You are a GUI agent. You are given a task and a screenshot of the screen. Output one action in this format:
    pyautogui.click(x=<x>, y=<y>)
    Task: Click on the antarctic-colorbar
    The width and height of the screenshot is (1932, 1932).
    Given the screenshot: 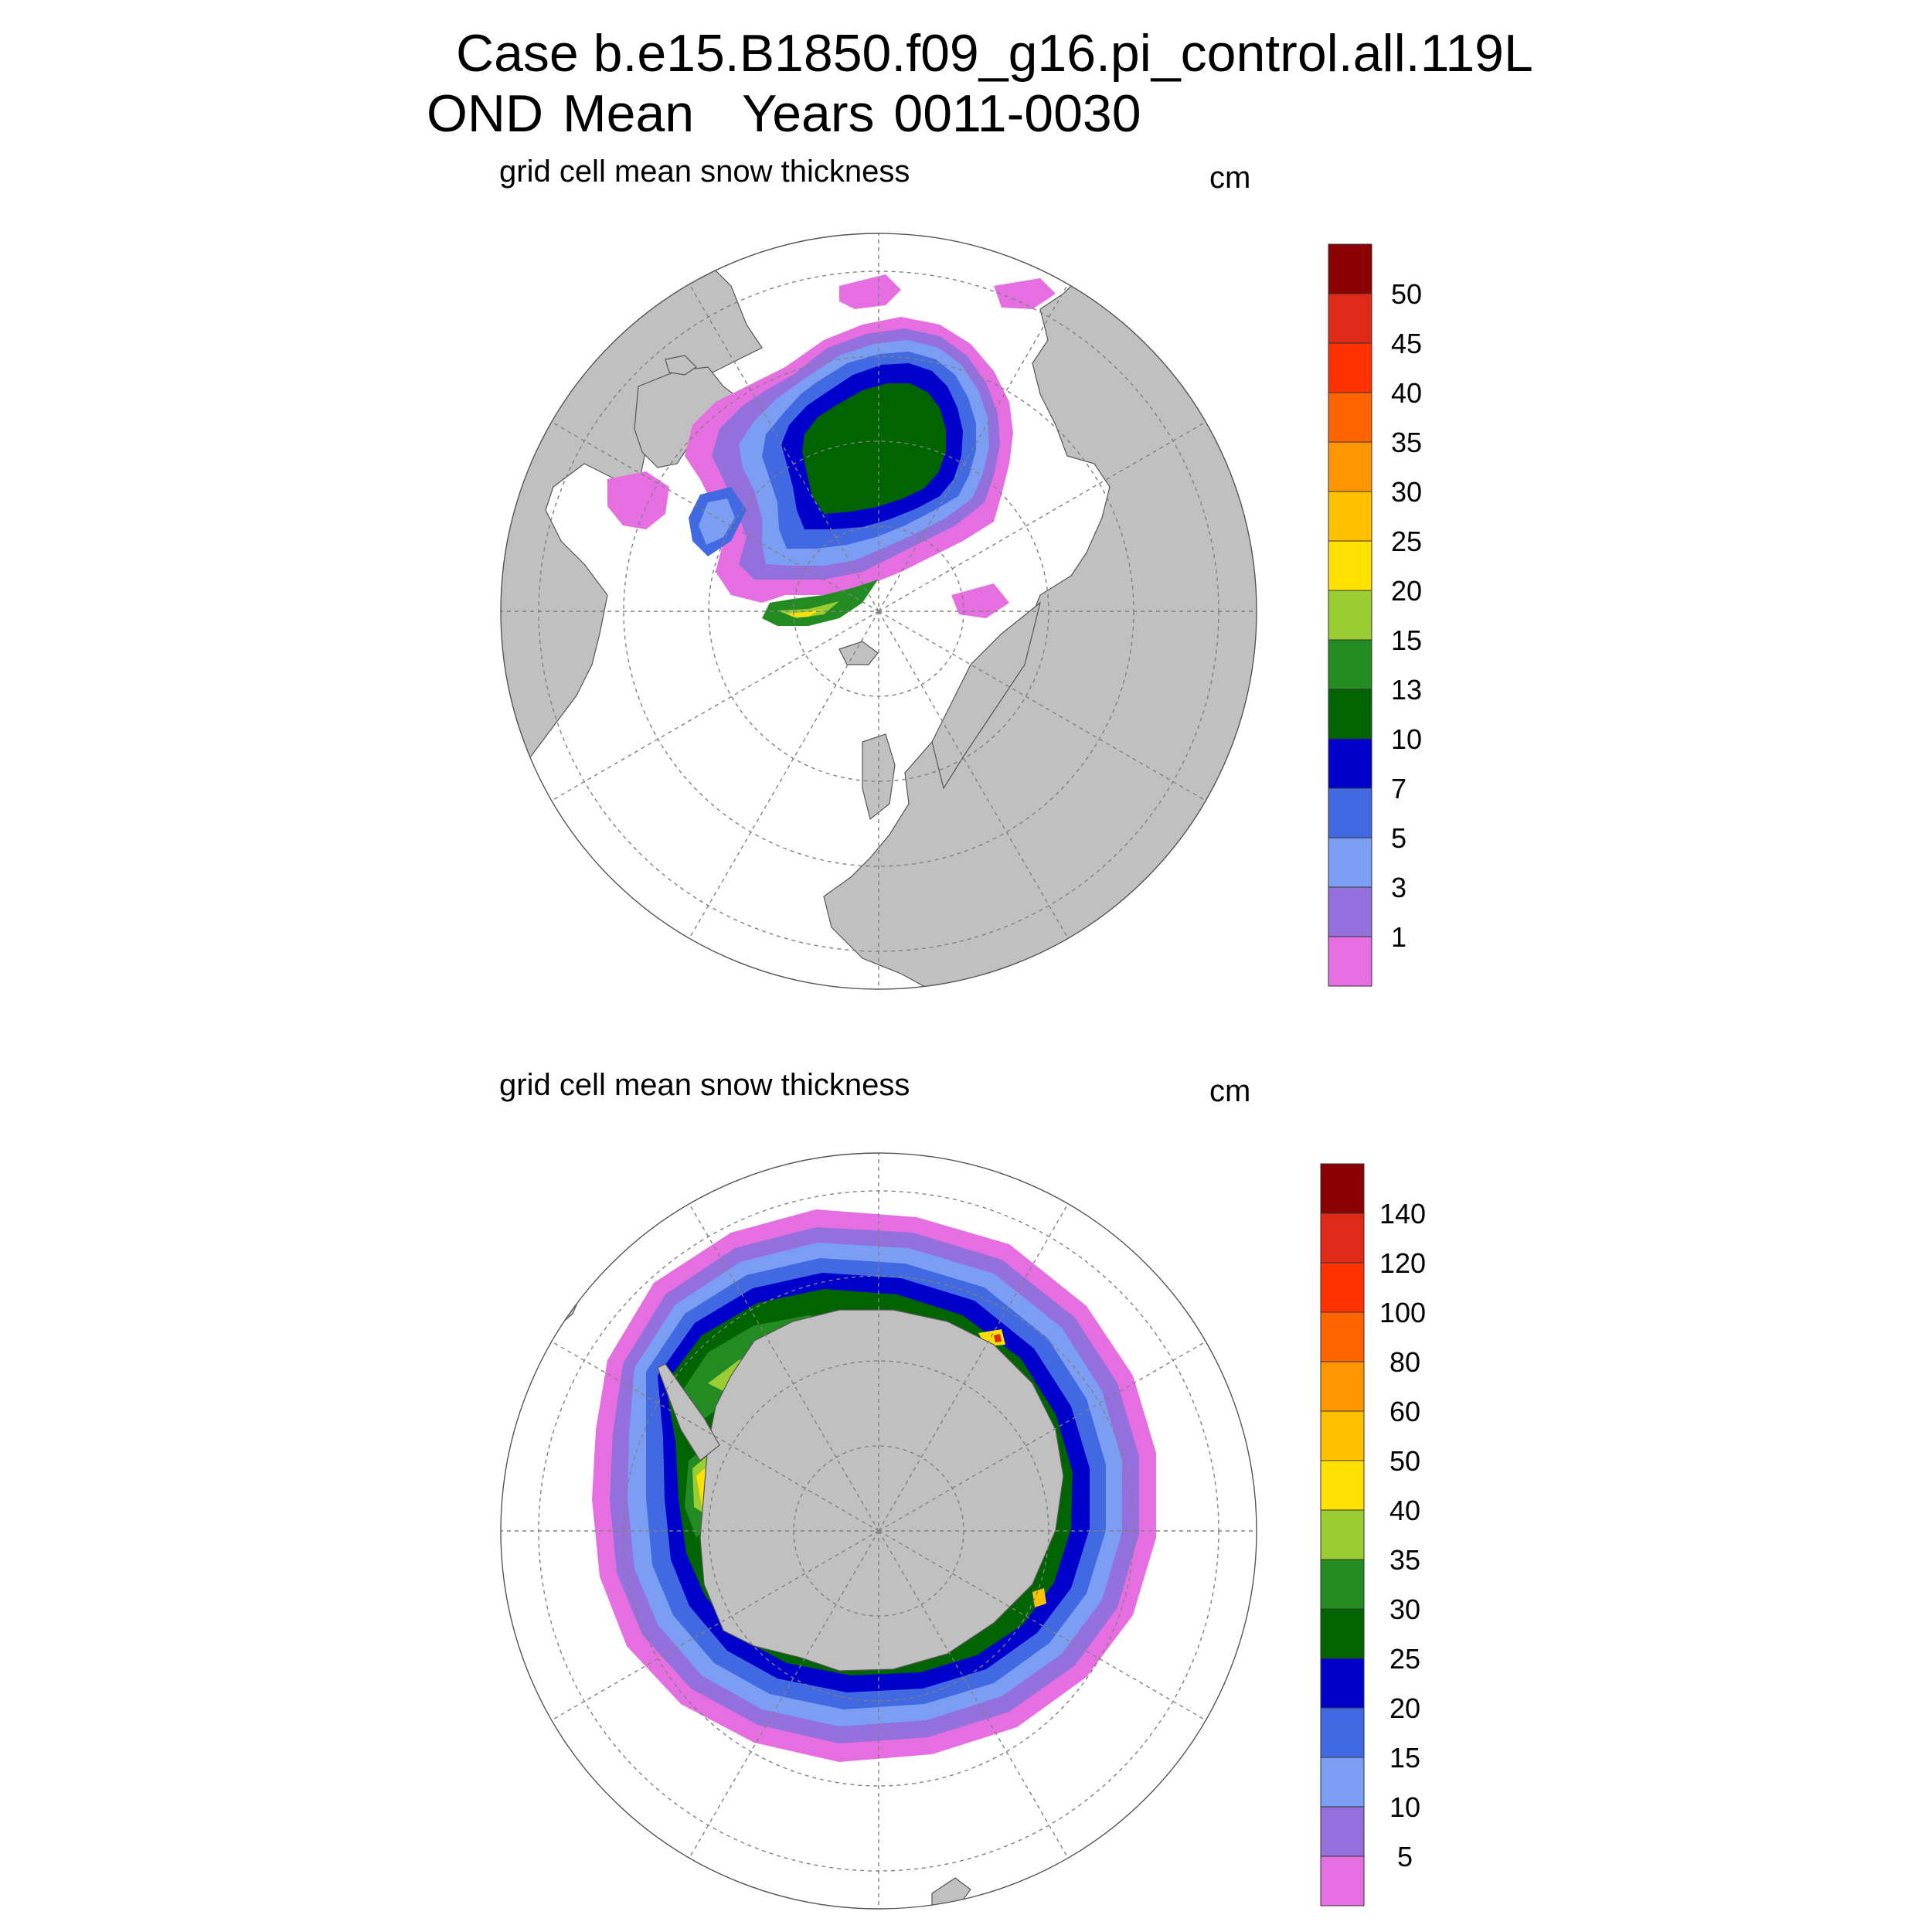 What is the action you would take?
    pyautogui.click(x=1343, y=1537)
    